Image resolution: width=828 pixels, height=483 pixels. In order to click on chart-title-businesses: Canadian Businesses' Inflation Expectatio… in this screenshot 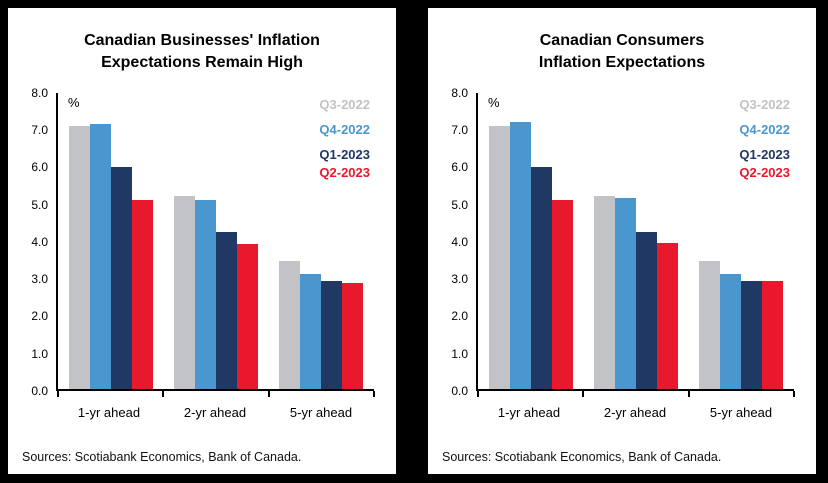, I will do `click(202, 52)`.